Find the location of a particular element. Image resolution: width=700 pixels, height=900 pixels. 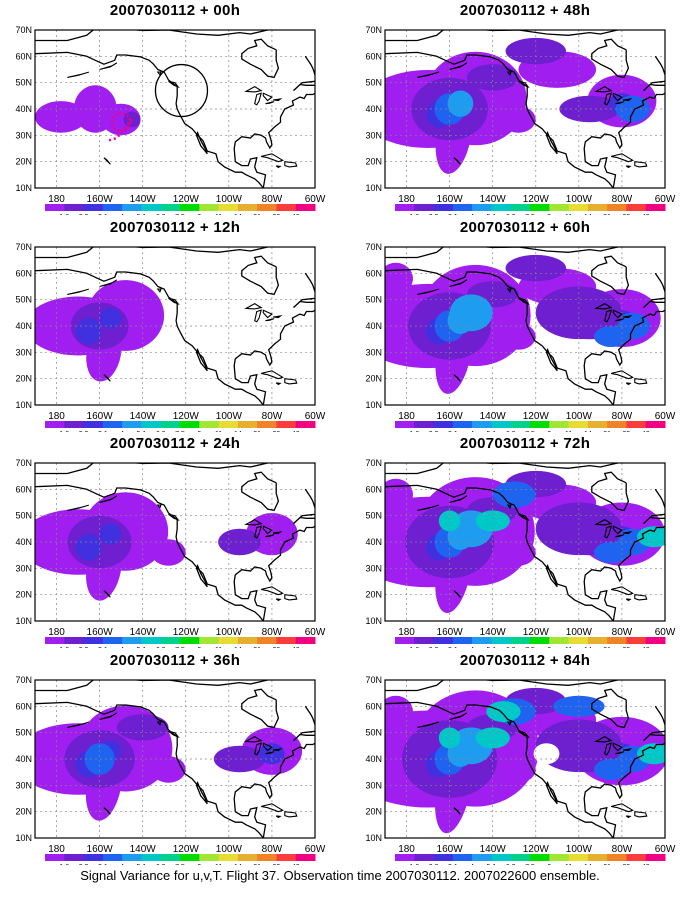

coastline is located at coordinates (525, 759).